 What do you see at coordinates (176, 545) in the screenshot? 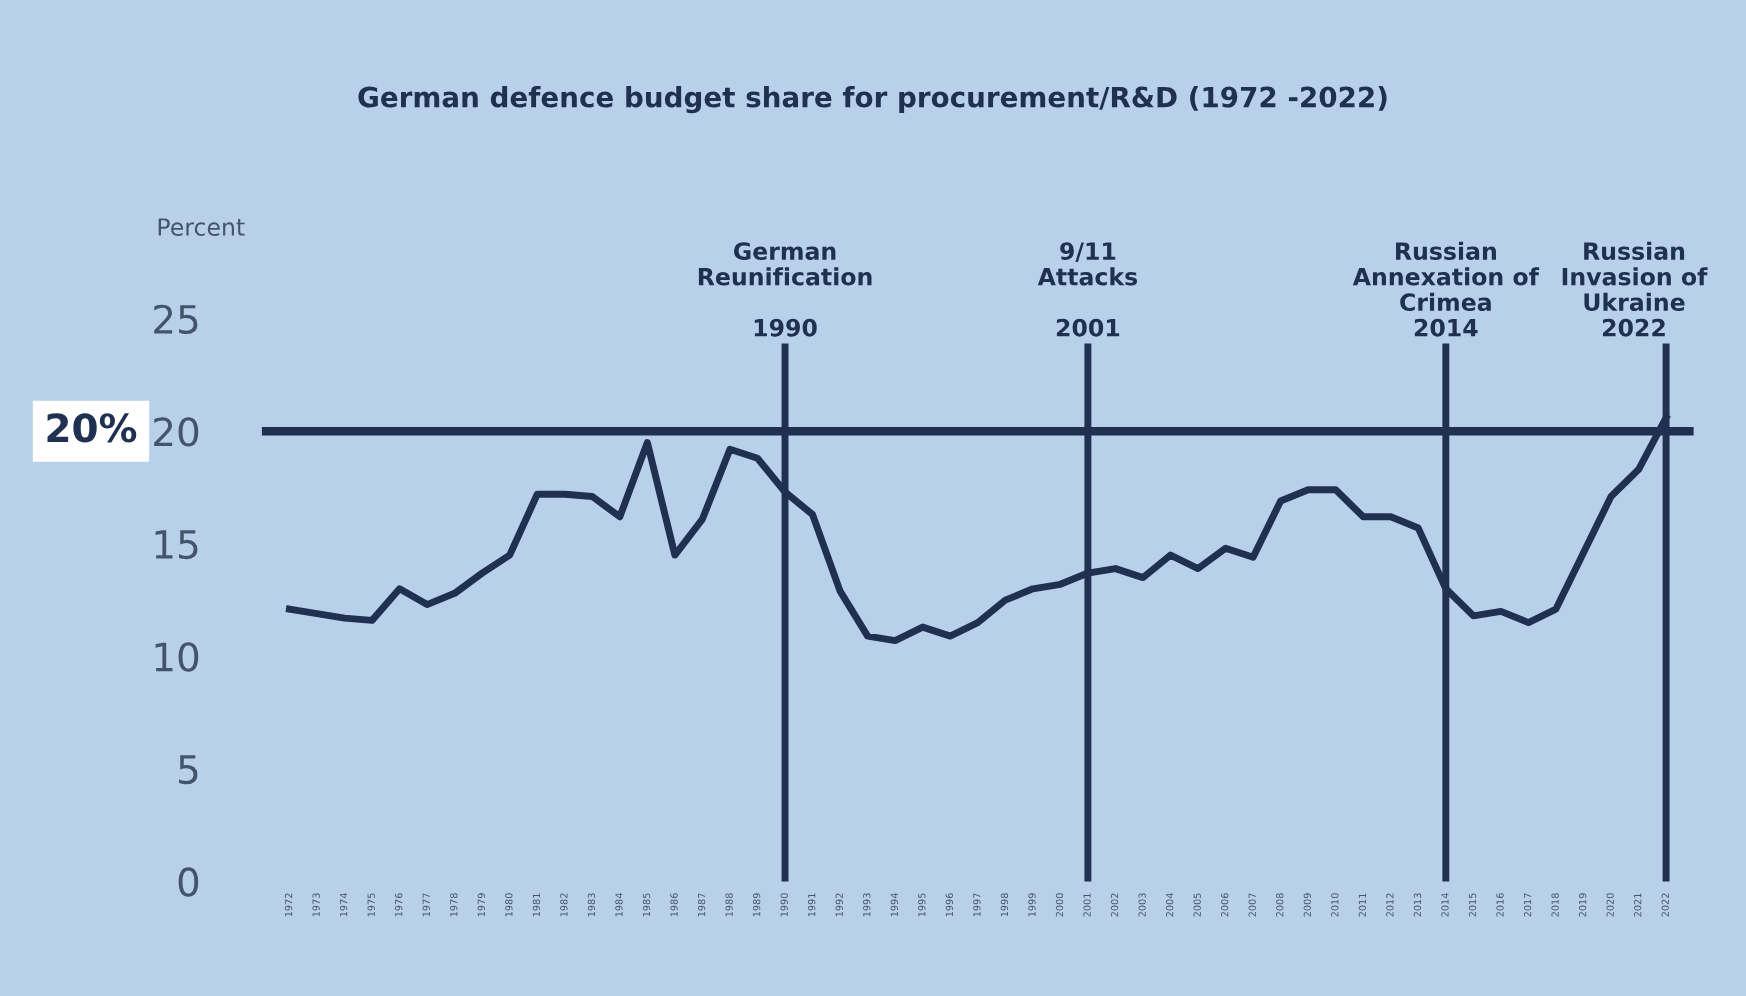
I see `y-tick-label: 15` at bounding box center [176, 545].